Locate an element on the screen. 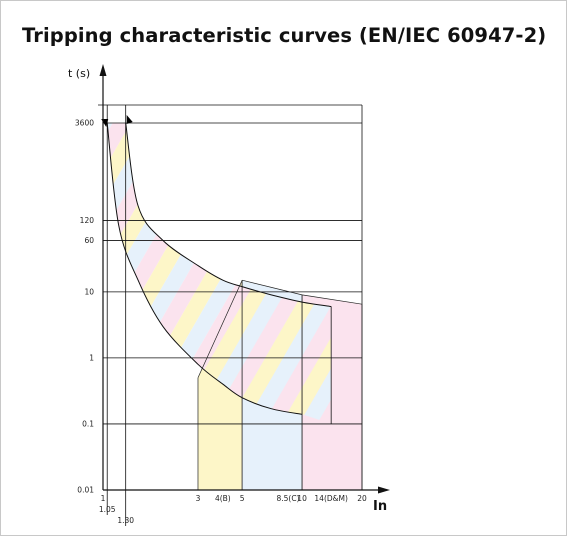 This screenshot has width=567, height=536. x-tick-label: 14(D&M) is located at coordinates (331, 498).